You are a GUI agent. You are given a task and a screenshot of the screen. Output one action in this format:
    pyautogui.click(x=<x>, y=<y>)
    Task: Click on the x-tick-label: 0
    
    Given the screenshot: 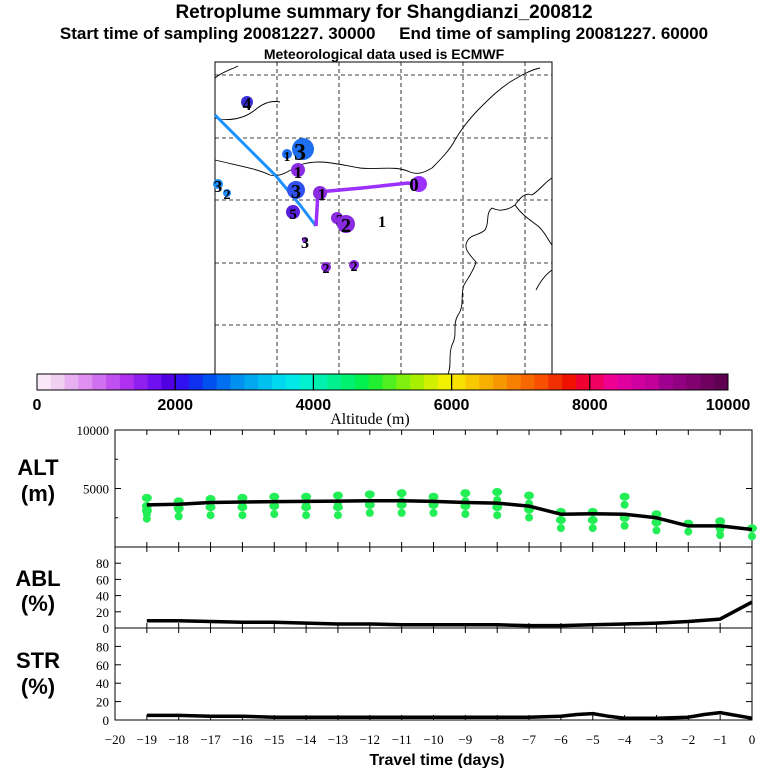 What is the action you would take?
    pyautogui.click(x=752, y=739)
    